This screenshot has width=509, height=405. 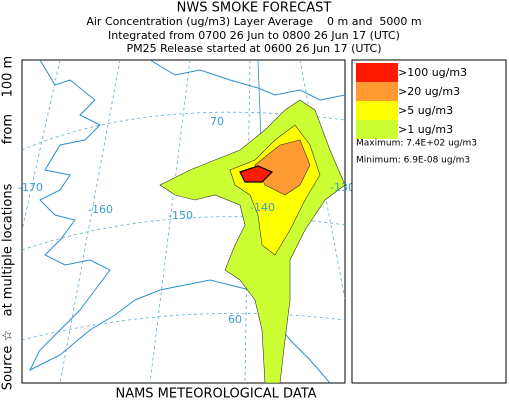 What do you see at coordinates (425, 110) in the screenshot?
I see `legend-label: >5 ug/m3` at bounding box center [425, 110].